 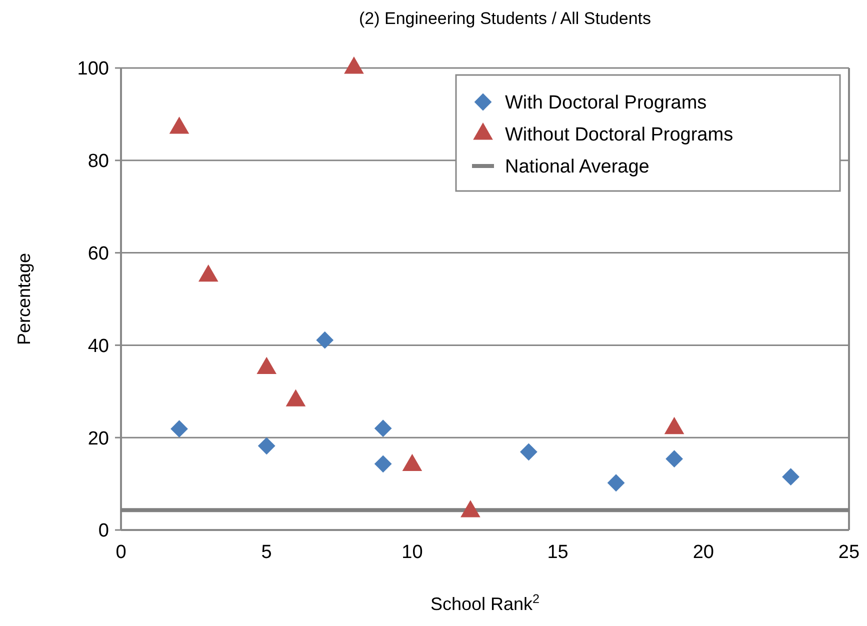 I want to click on legend-label: National Average, so click(x=577, y=167).